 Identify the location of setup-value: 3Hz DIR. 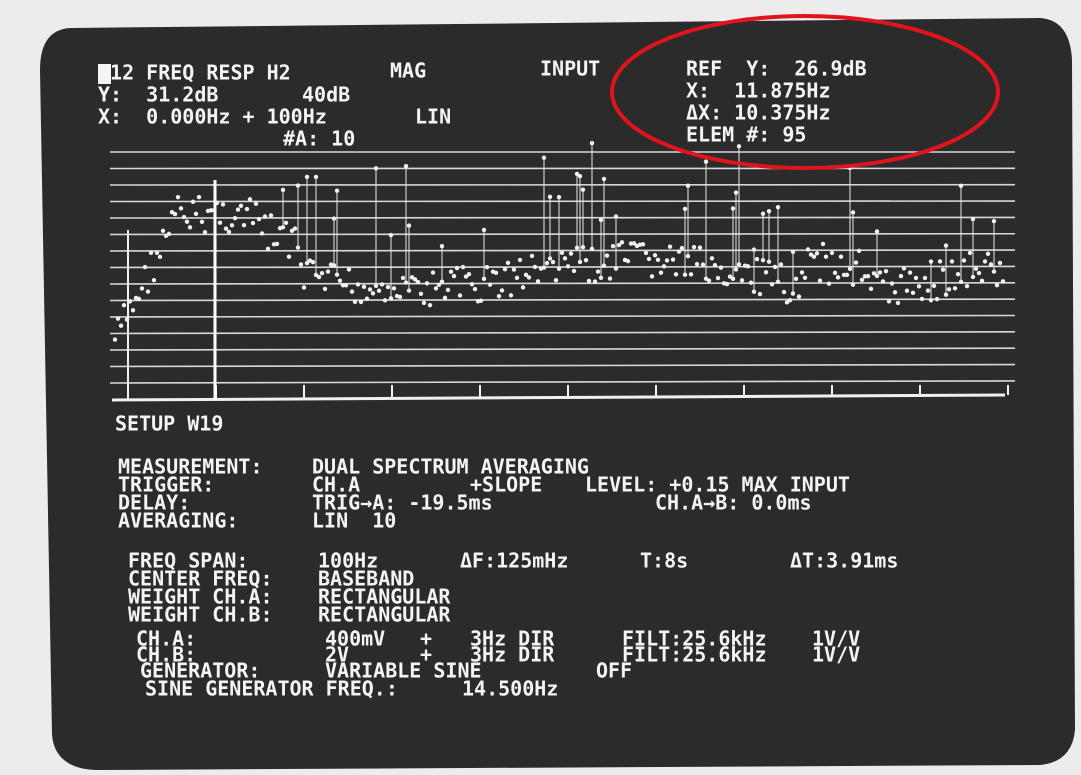
(512, 655).